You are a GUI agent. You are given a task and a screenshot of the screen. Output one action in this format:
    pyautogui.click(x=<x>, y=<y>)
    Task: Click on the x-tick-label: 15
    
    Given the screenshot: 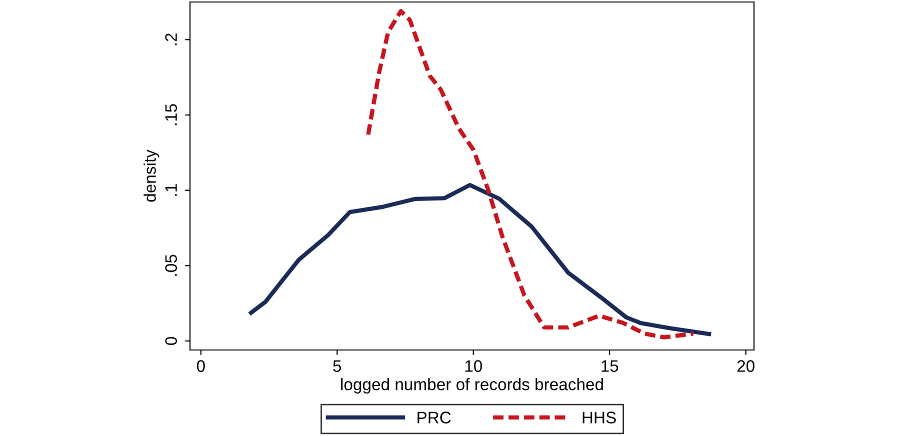 What is the action you would take?
    pyautogui.click(x=610, y=366)
    